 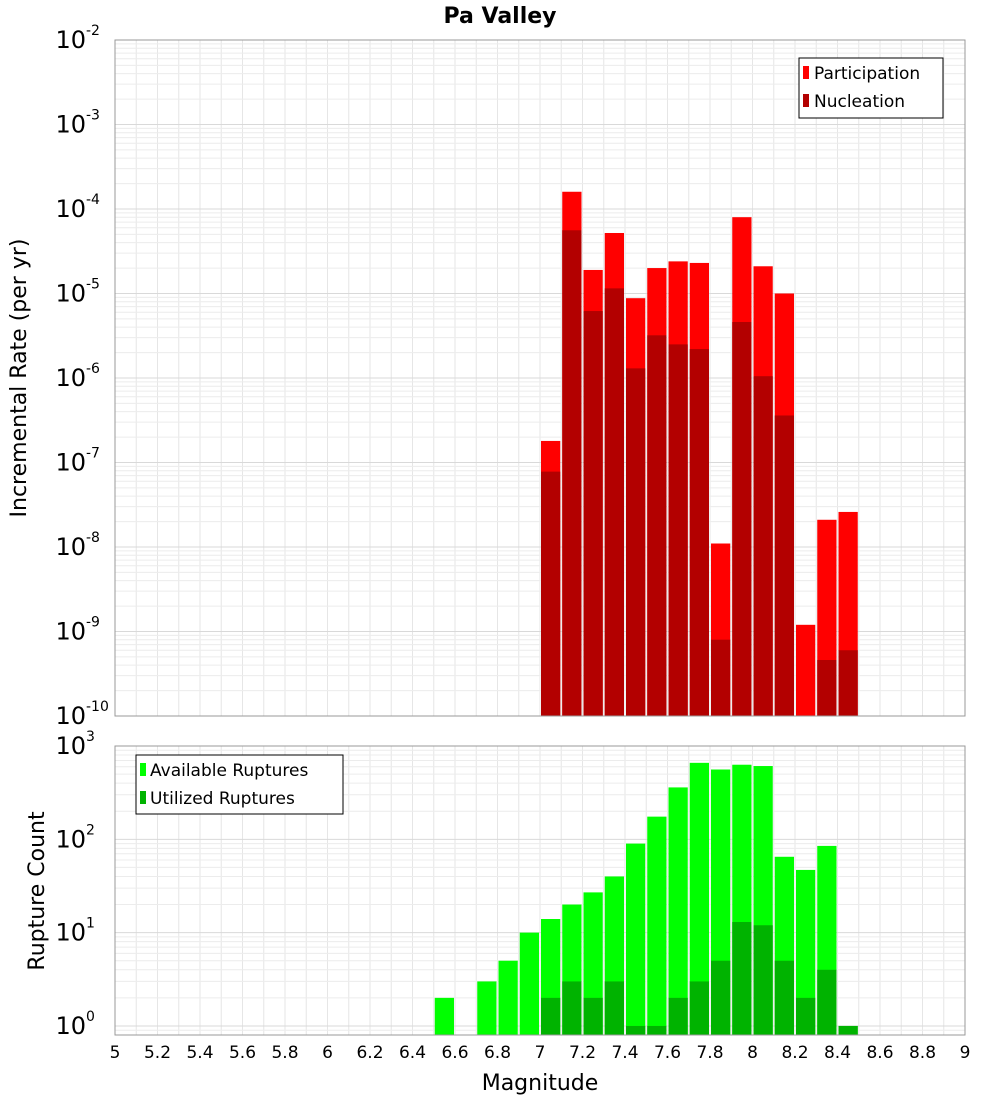 I want to click on x-tick-label: 6, so click(x=327, y=1053).